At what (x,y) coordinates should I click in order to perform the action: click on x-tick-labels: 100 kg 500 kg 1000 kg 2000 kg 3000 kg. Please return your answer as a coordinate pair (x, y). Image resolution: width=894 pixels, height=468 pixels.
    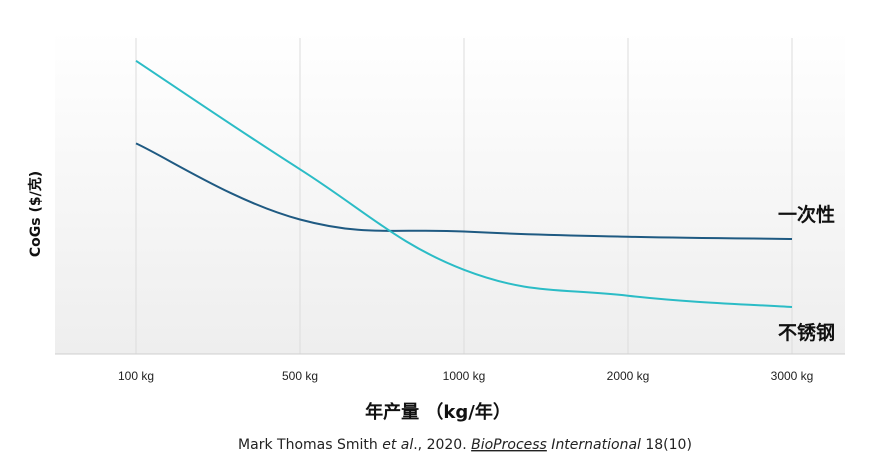
    Looking at the image, I should click on (465, 376).